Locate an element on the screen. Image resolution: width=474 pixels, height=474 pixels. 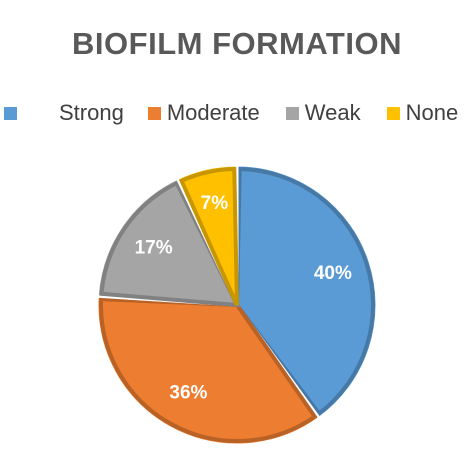
legend-item-strong: Strong is located at coordinates (64, 113).